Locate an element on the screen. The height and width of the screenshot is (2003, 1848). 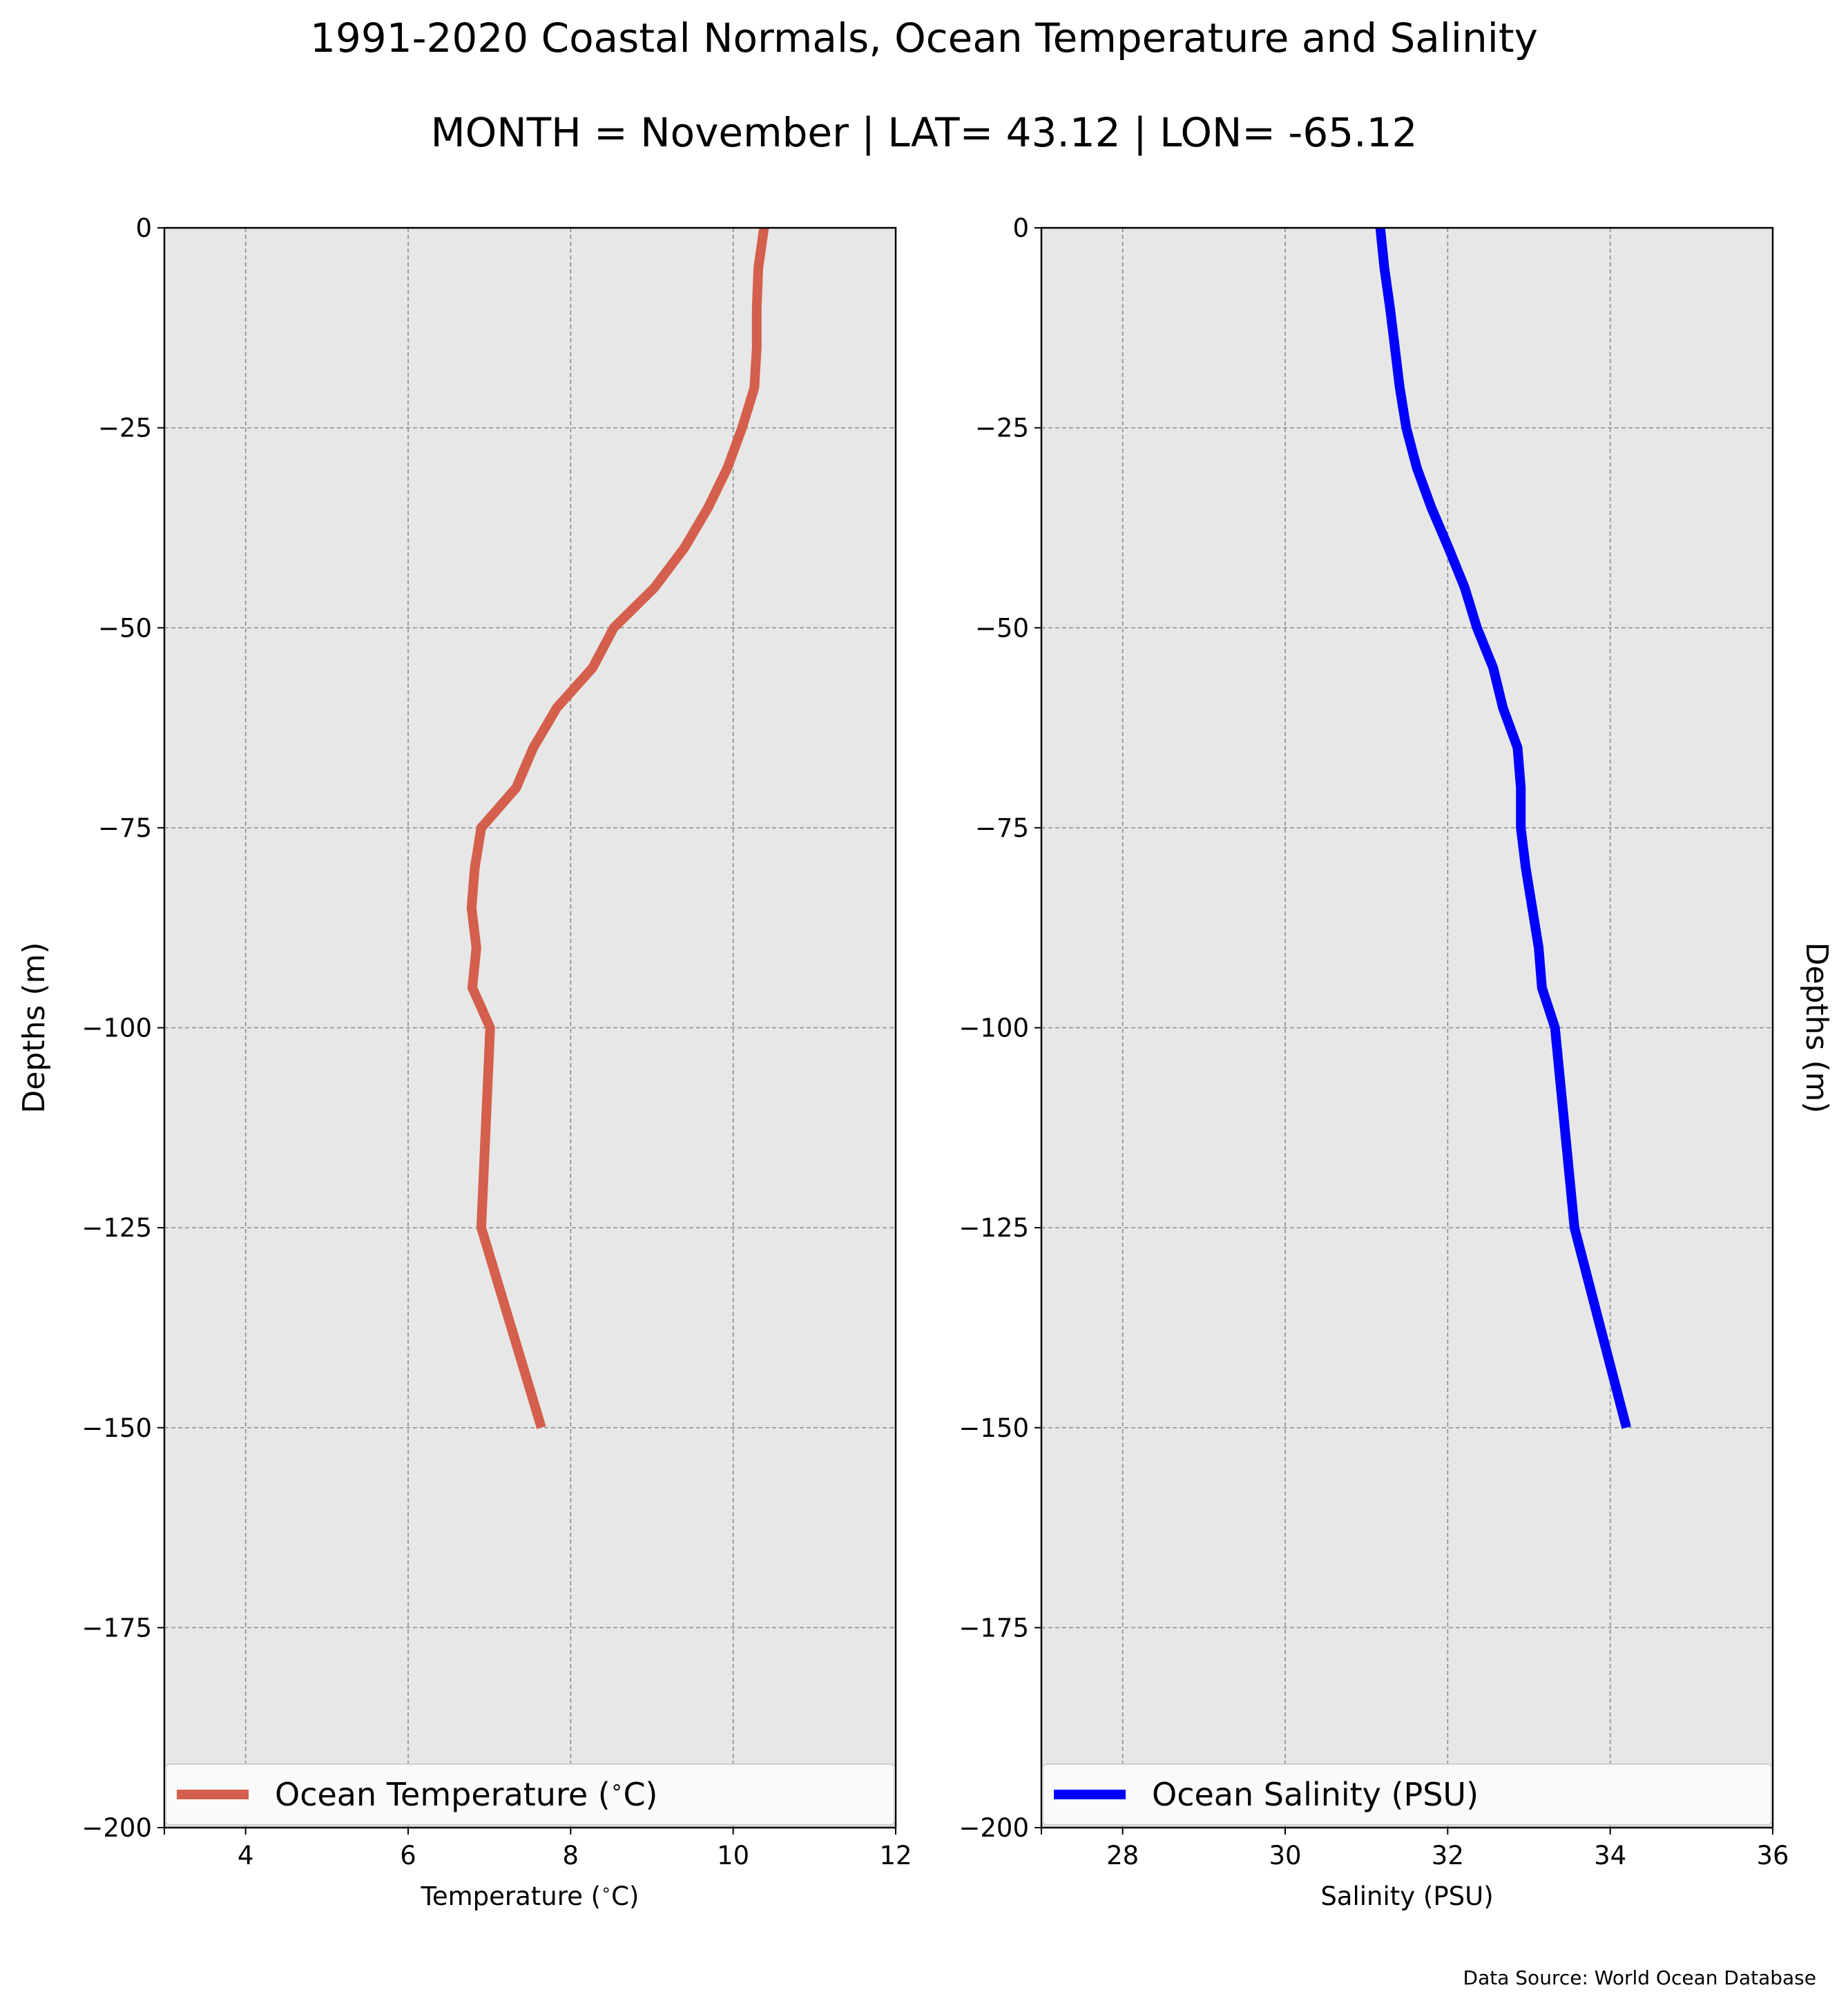
temperature-y-tick-label: −125 is located at coordinates (116, 1228).